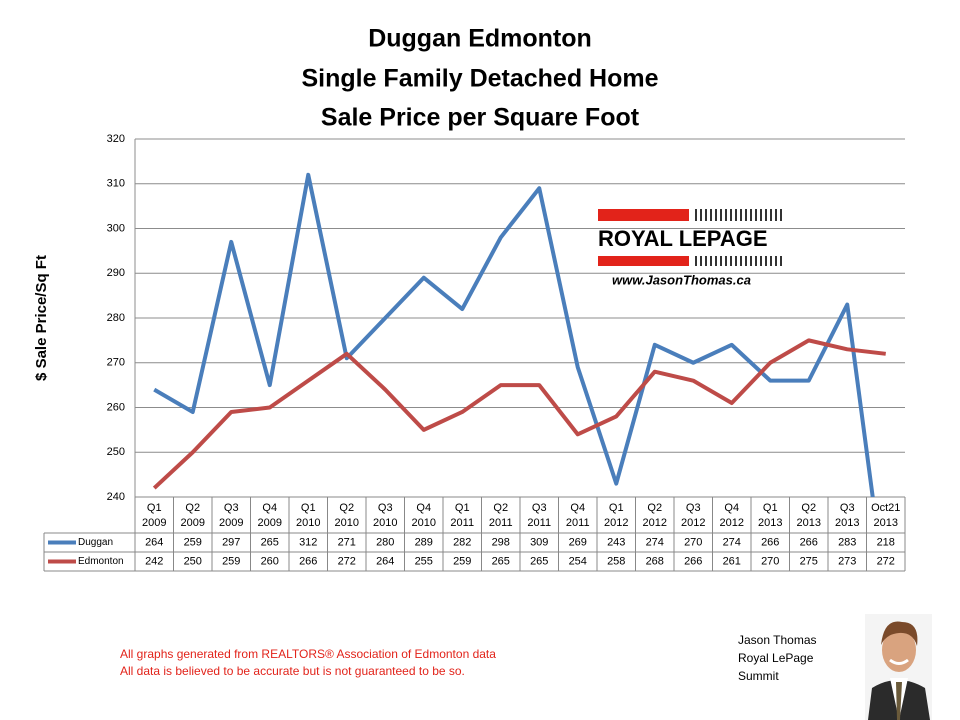  What do you see at coordinates (116, 273) in the screenshot?
I see `y-tick-label: 290` at bounding box center [116, 273].